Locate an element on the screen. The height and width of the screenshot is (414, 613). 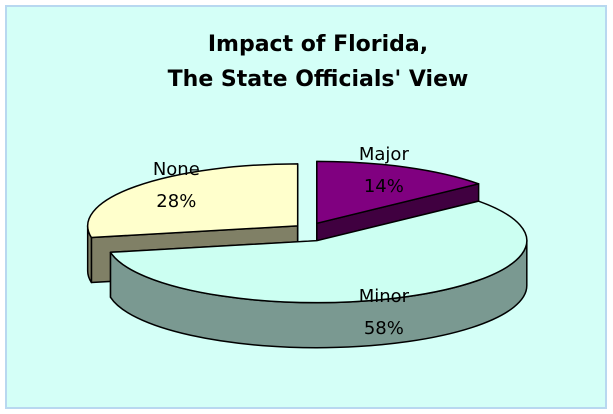
value-label: 58% is located at coordinates (384, 328).